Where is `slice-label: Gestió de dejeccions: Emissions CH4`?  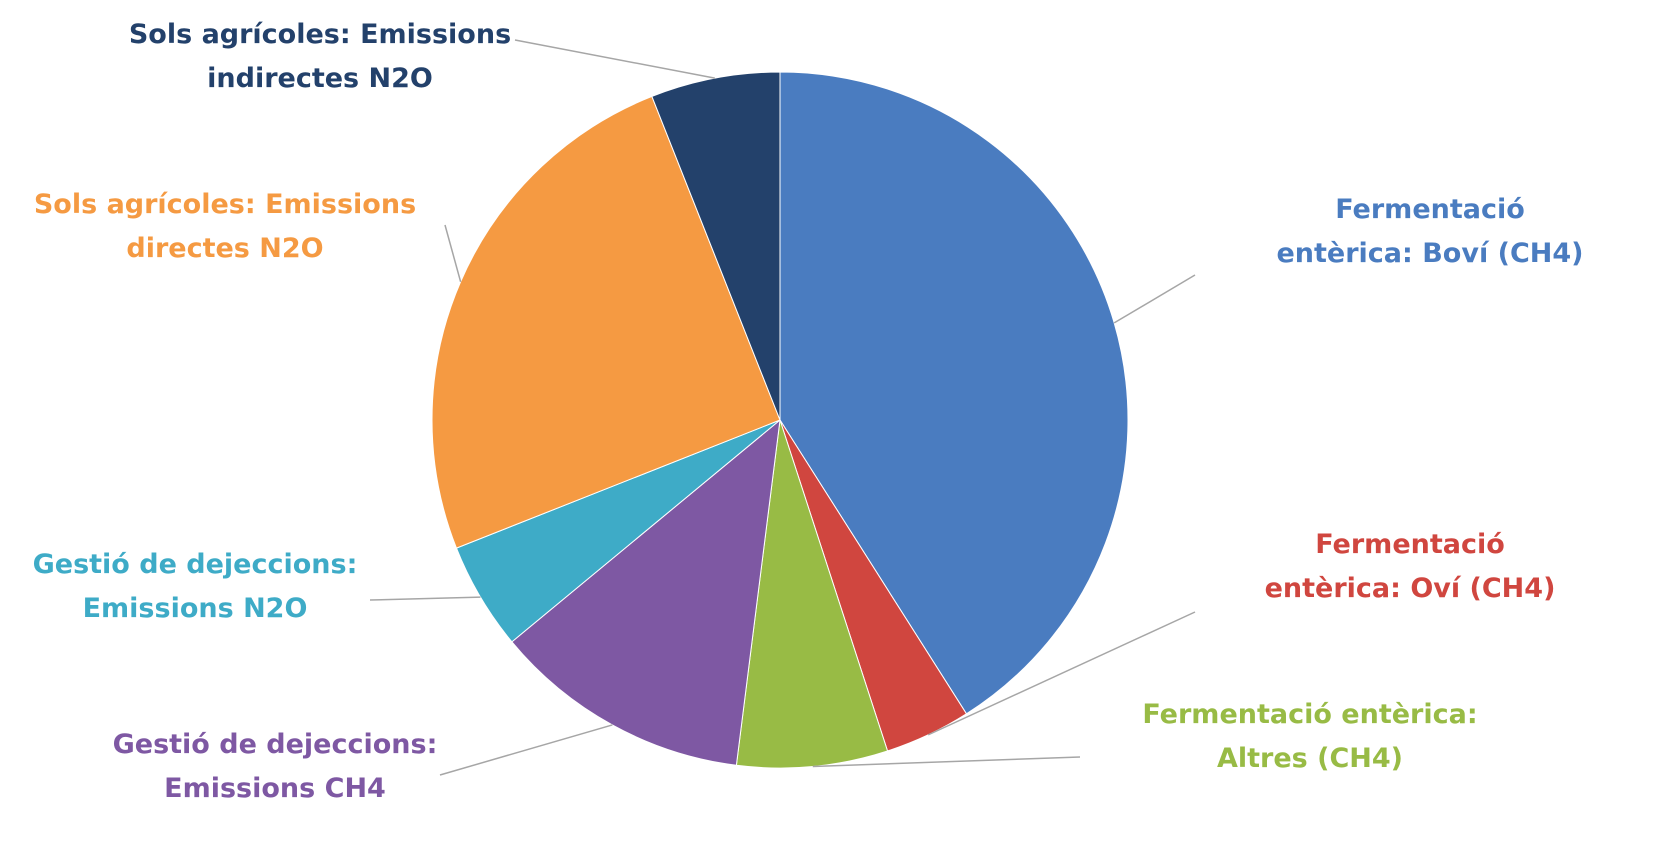 slice-label: Gestió de dejeccions: Emissions CH4 is located at coordinates (275, 766).